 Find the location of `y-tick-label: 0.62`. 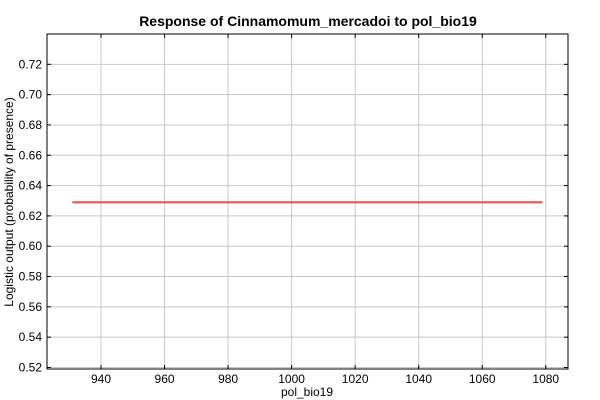

y-tick-label: 0.62 is located at coordinates (31, 216).